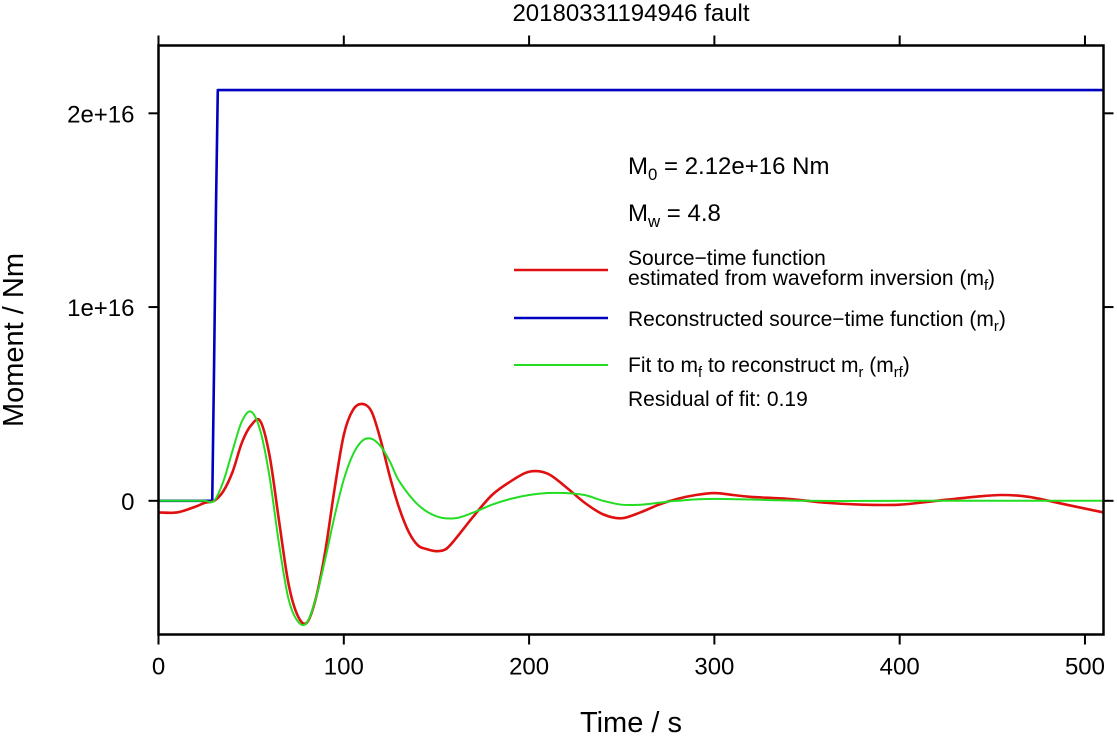 The height and width of the screenshot is (736, 1117). What do you see at coordinates (100, 308) in the screenshot?
I see `y-tick-label: 1e+16` at bounding box center [100, 308].